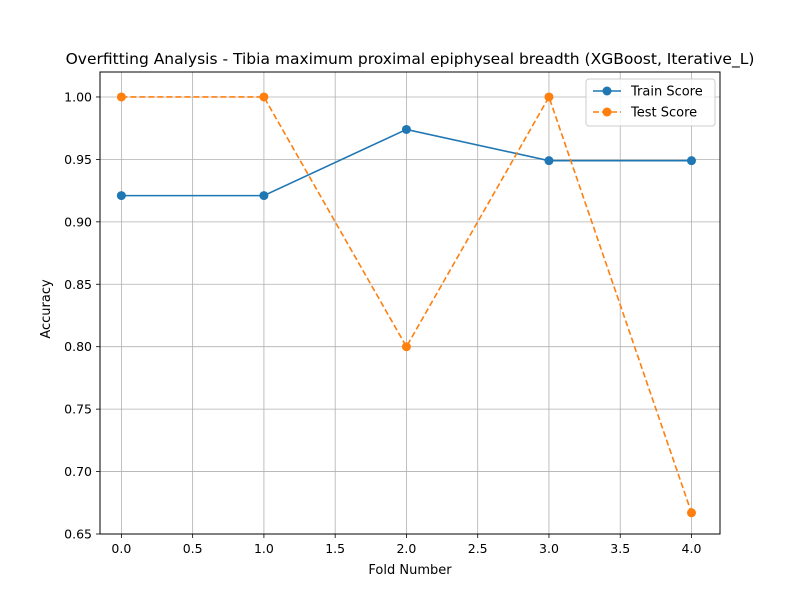  I want to click on y-tick-label: 1.00, so click(78, 96).